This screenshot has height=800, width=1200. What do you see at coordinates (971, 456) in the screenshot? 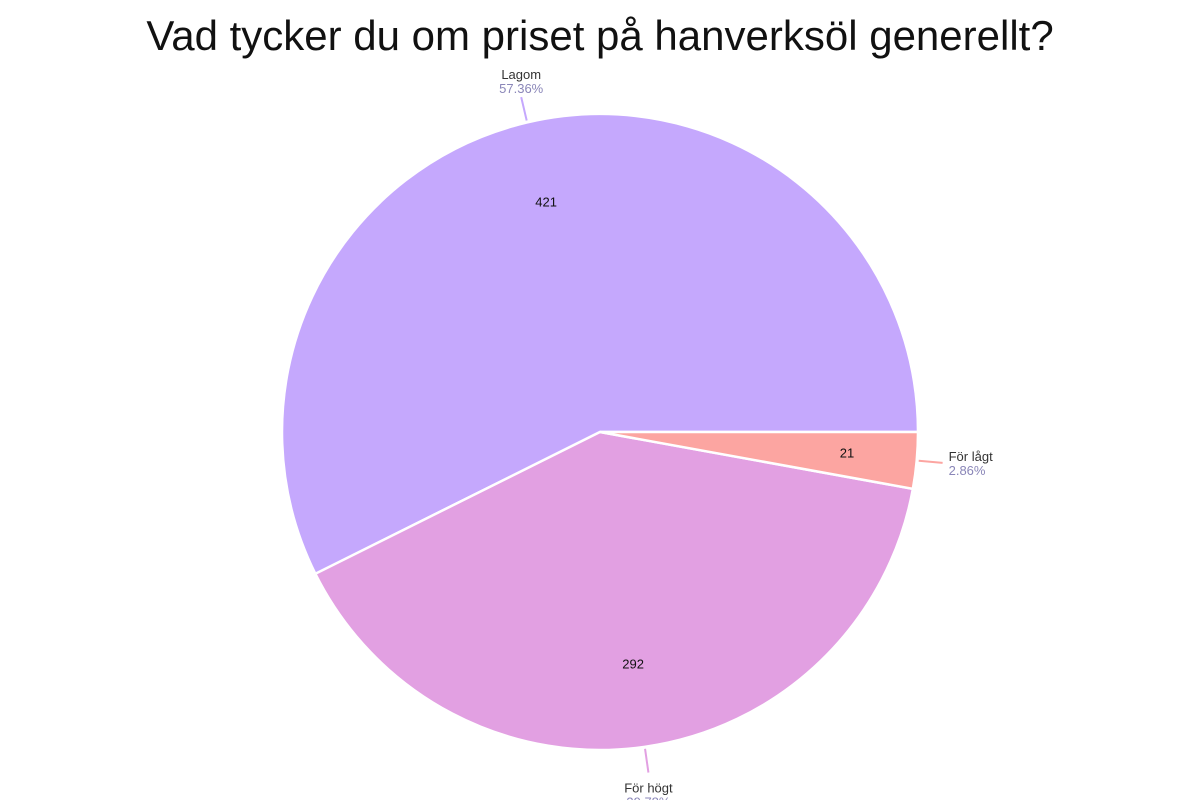
I see `slice-category-label-for-lagt: För lågt` at bounding box center [971, 456].